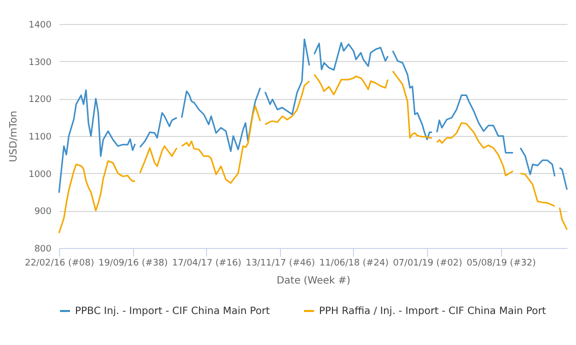  What do you see at coordinates (172, 311) in the screenshot?
I see `legend-label: PPBC Inj. - Import - CIF China Main Port` at bounding box center [172, 311].